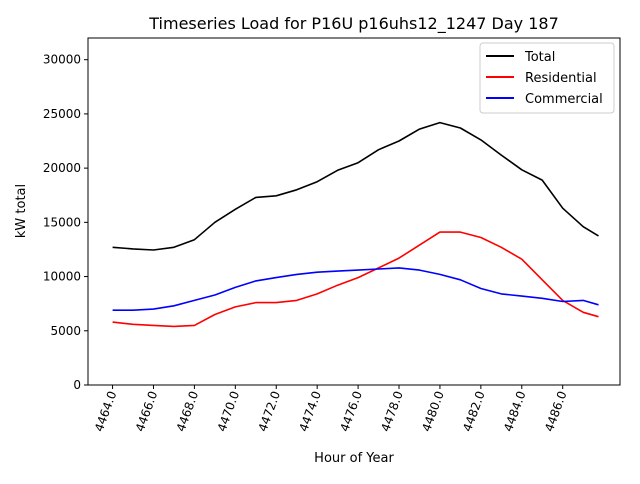 Image resolution: width=640 pixels, height=484 pixels. Describe the element at coordinates (354, 458) in the screenshot. I see `x-axis-label: Hour of Year` at that location.